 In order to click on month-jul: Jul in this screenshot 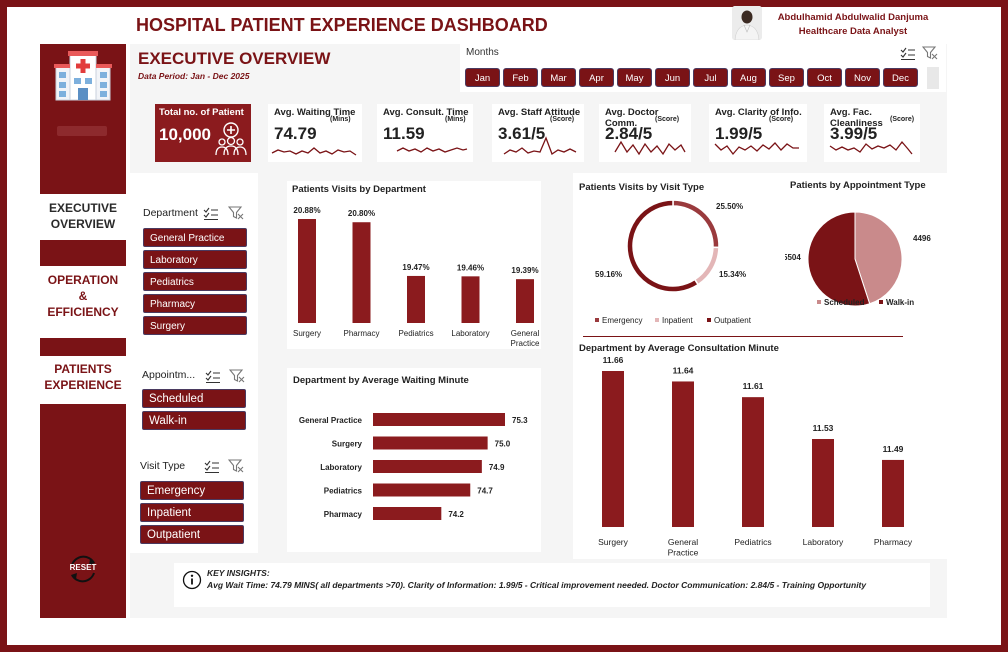, I will do `click(710, 77)`.